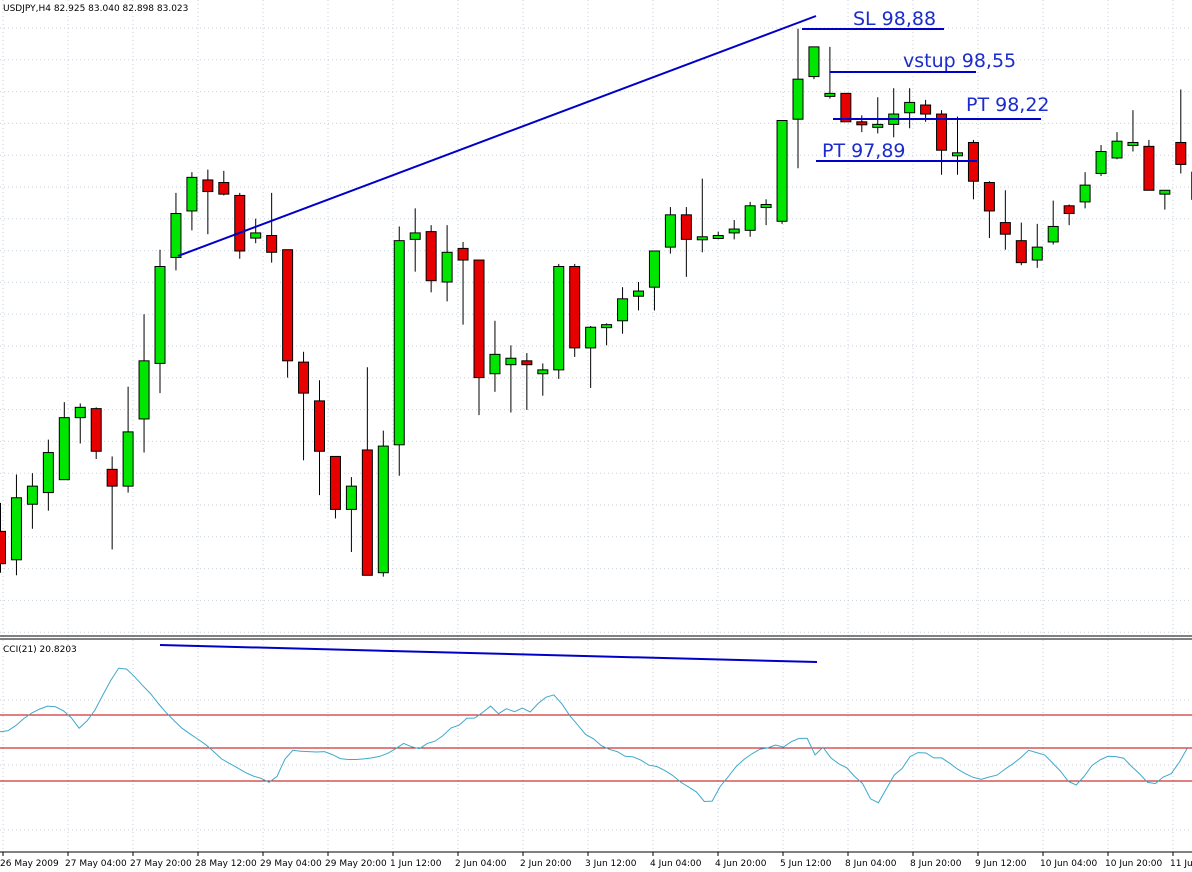  Describe the element at coordinates (497, 136) in the screenshot. I see `trendline-price` at that location.